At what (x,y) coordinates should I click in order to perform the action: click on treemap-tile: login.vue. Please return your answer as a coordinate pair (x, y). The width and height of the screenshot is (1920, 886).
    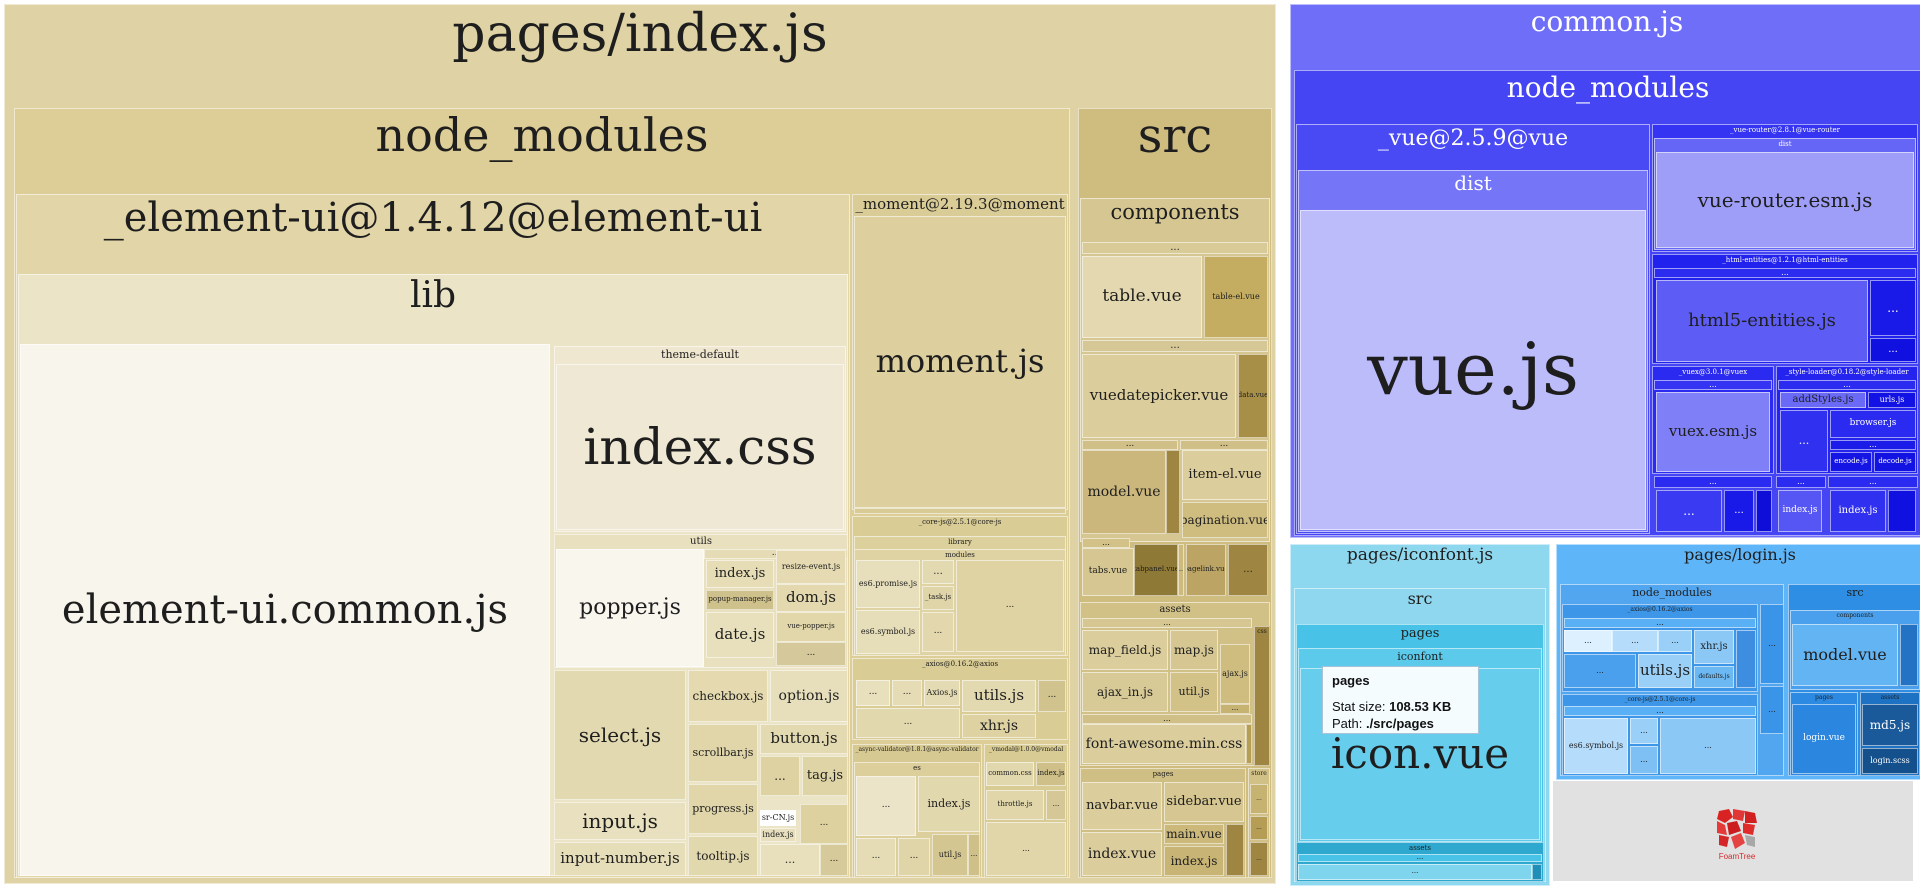
    Looking at the image, I should click on (1824, 739).